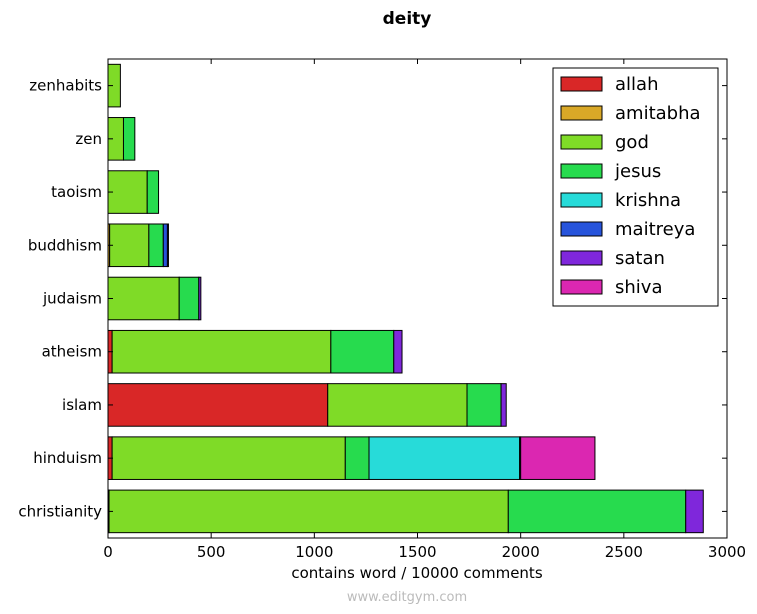 The image size is (757, 614). What do you see at coordinates (636, 84) in the screenshot?
I see `legend-label-allah: allah` at bounding box center [636, 84].